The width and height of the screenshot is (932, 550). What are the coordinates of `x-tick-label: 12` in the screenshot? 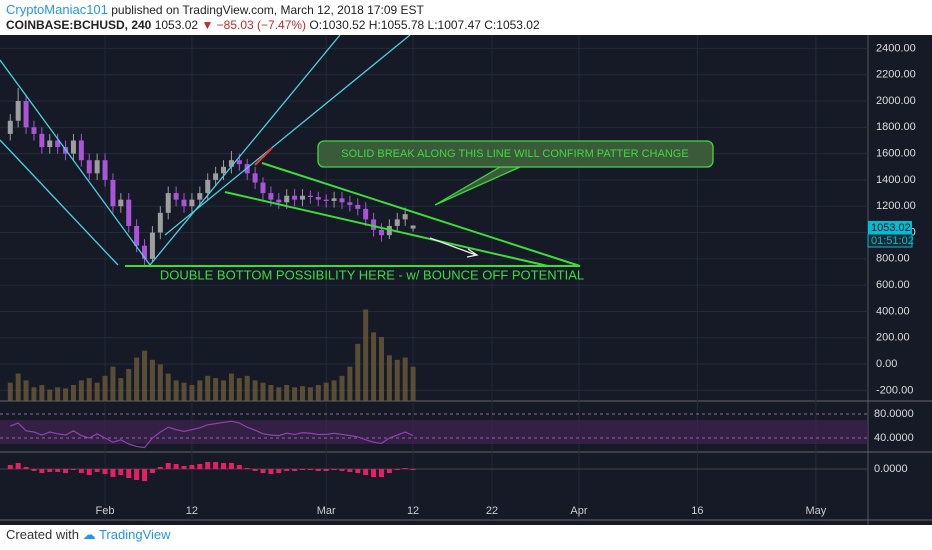 It's located at (413, 511).